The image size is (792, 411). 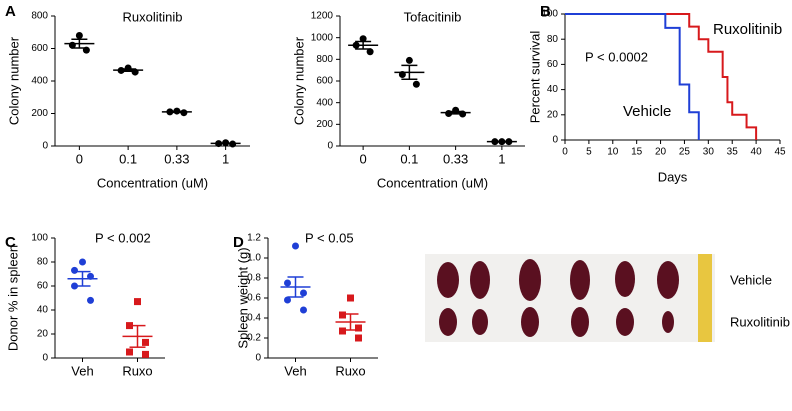 What do you see at coordinates (751, 279) in the screenshot?
I see `photo-label: Vehicle` at bounding box center [751, 279].